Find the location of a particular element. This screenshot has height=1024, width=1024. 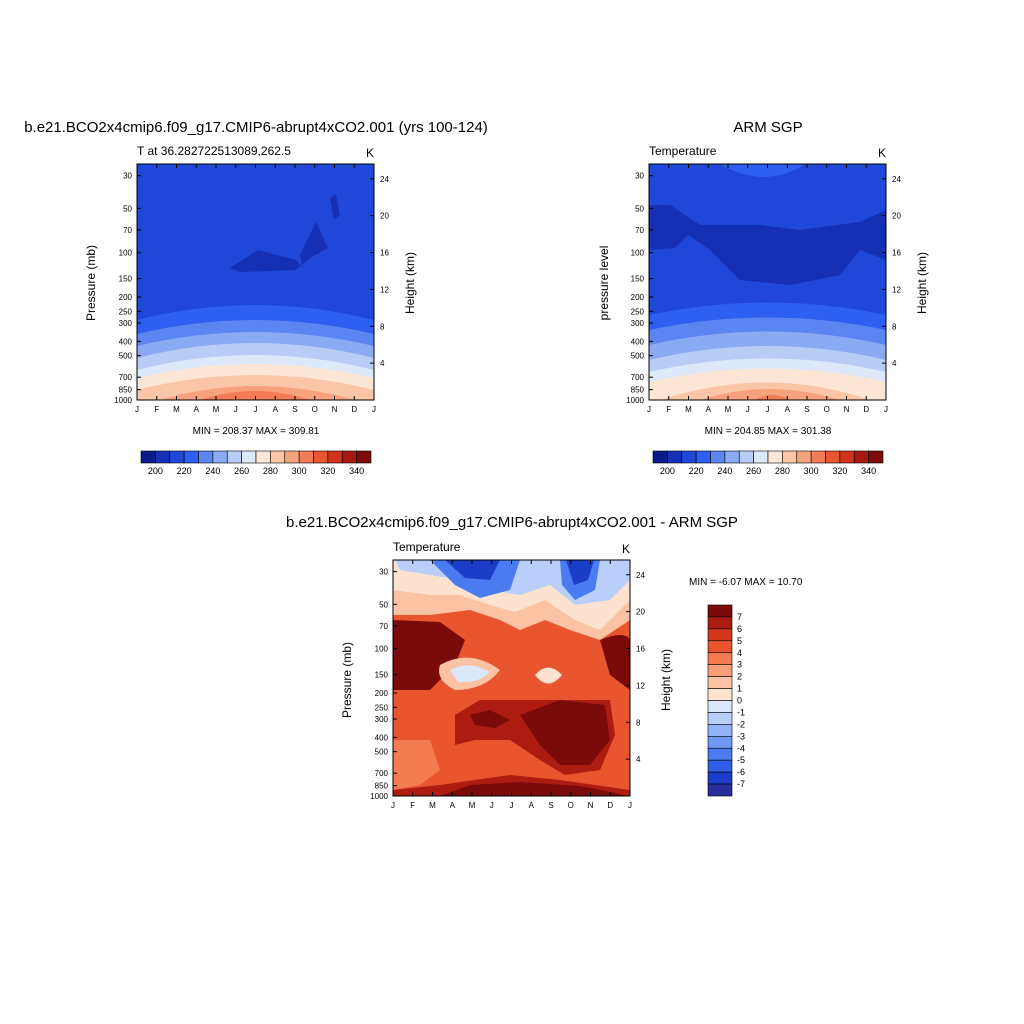

colorbar-label: -7 is located at coordinates (741, 784).